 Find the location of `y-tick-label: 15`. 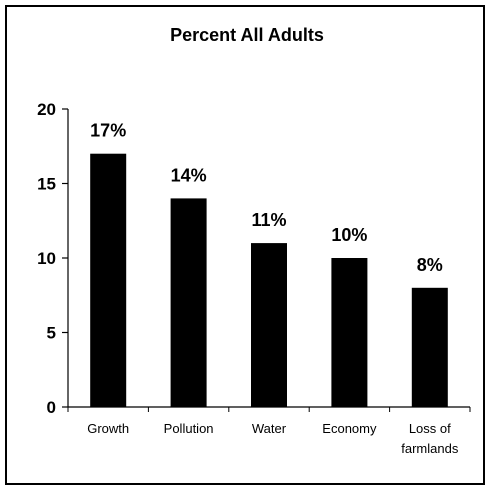

y-tick-label: 15 is located at coordinates (46, 184).